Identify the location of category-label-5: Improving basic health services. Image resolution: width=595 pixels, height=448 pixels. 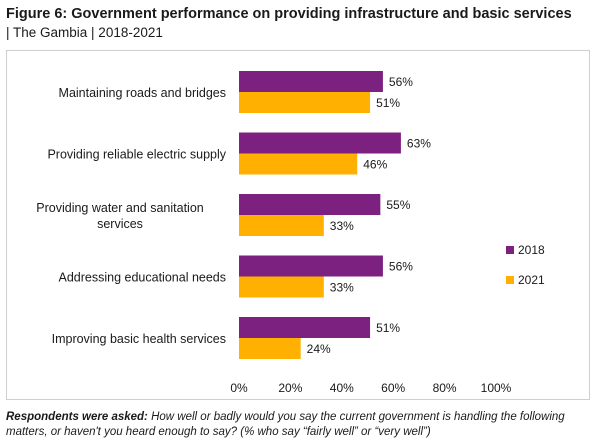
(139, 339).